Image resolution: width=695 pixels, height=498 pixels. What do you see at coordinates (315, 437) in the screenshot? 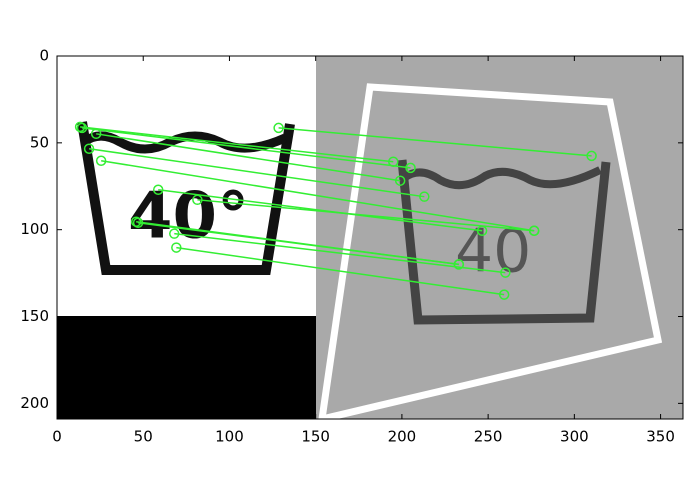
I see `x-tick-label: 150` at bounding box center [315, 437].